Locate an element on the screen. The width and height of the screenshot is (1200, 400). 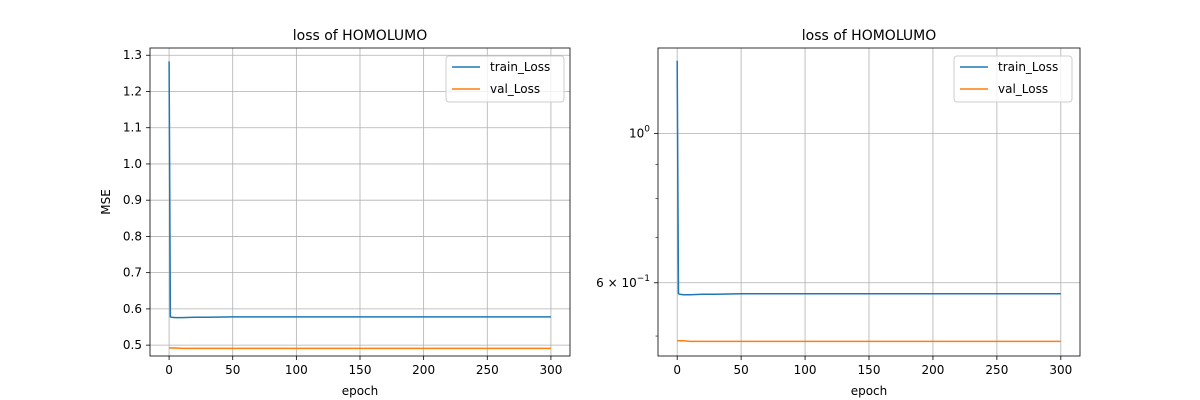
legend-left: train_Loss val_Loss is located at coordinates (505, 79).